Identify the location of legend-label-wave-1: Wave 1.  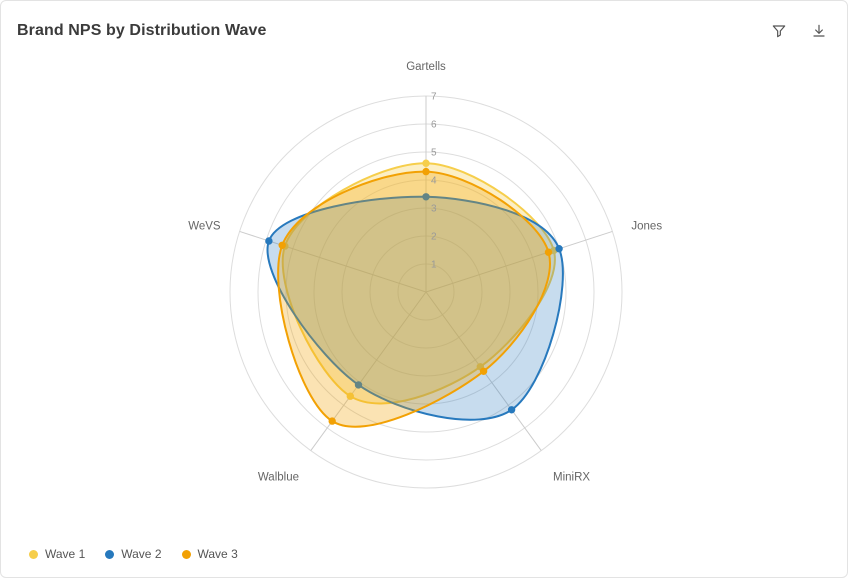
(65, 554).